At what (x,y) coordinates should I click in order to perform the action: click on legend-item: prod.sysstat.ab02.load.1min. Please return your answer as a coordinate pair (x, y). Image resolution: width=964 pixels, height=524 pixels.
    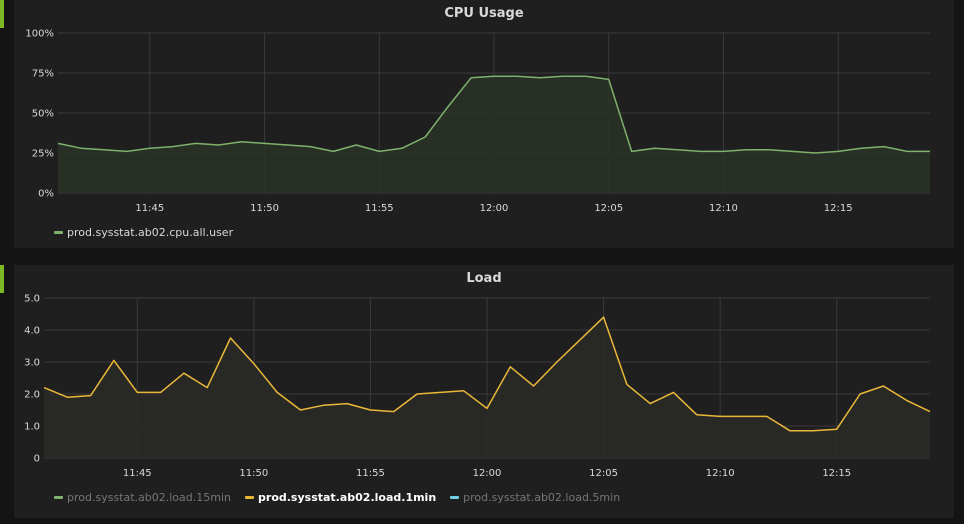
    Looking at the image, I should click on (340, 497).